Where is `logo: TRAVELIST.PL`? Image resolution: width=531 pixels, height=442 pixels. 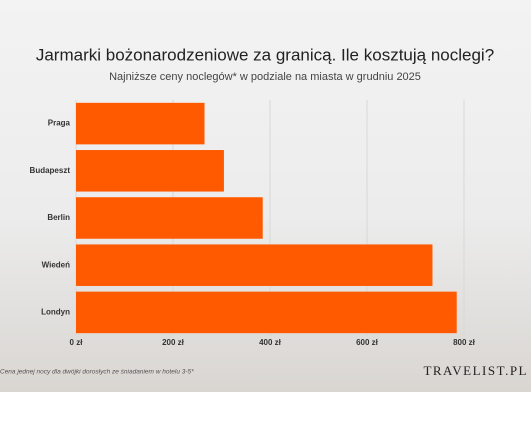 logo: TRAVELIST.PL is located at coordinates (475, 370).